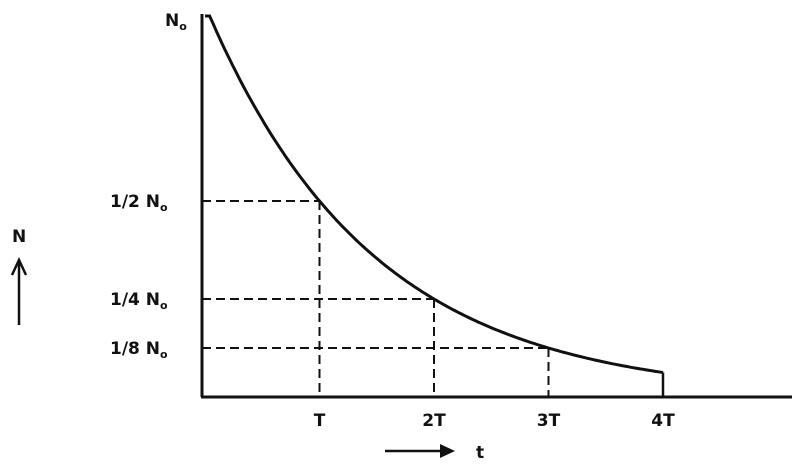 The height and width of the screenshot is (470, 800). I want to click on x-axis-label-text: t, so click(480, 453).